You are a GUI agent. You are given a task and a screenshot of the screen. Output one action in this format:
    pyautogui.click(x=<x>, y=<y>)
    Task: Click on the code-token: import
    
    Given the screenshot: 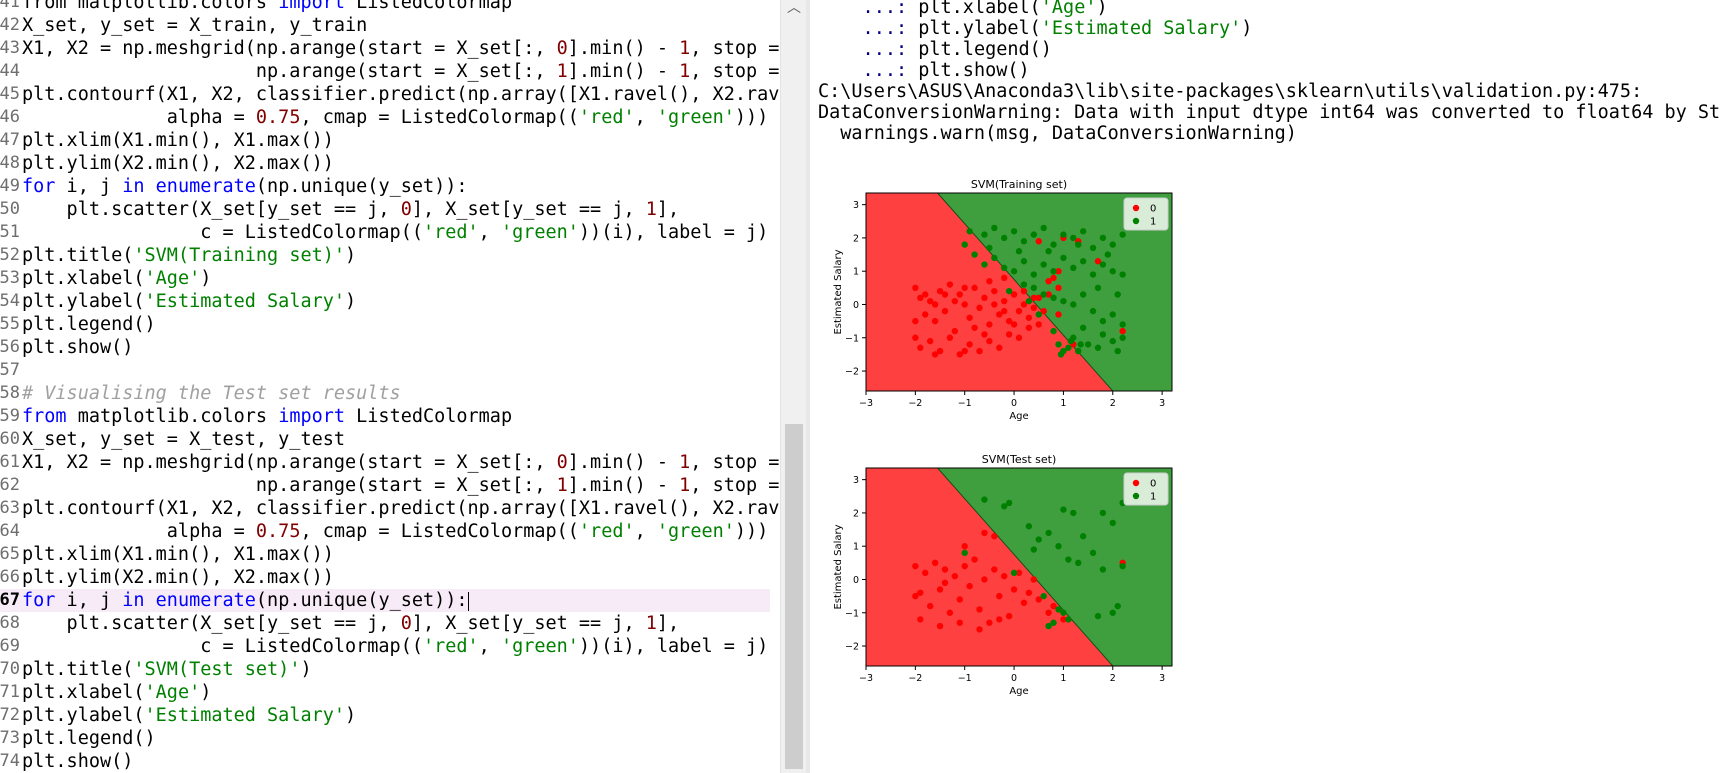 What is the action you would take?
    pyautogui.click(x=312, y=6)
    